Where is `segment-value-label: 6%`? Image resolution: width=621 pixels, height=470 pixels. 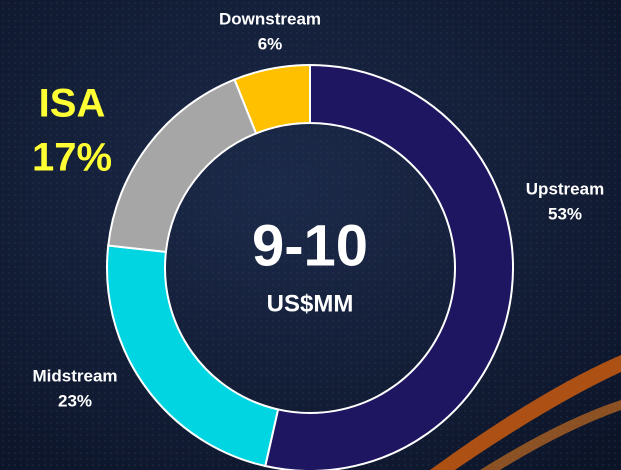
segment-value-label: 6% is located at coordinates (270, 43).